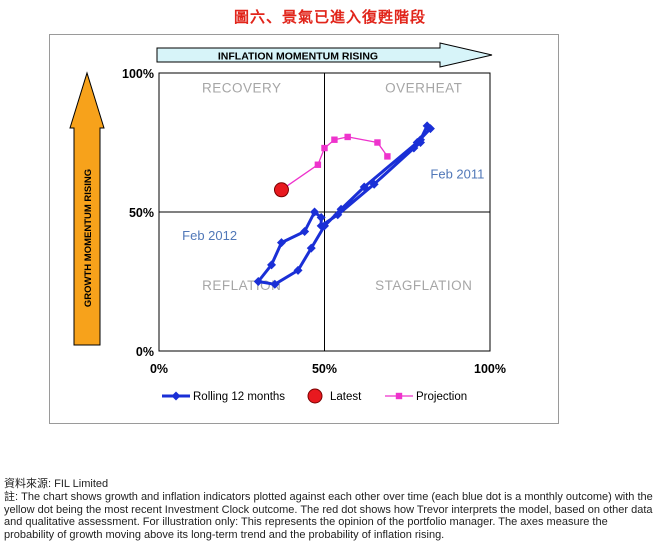 This screenshot has width=660, height=549. What do you see at coordinates (138, 74) in the screenshot?
I see `y-tick-label: 100%` at bounding box center [138, 74].